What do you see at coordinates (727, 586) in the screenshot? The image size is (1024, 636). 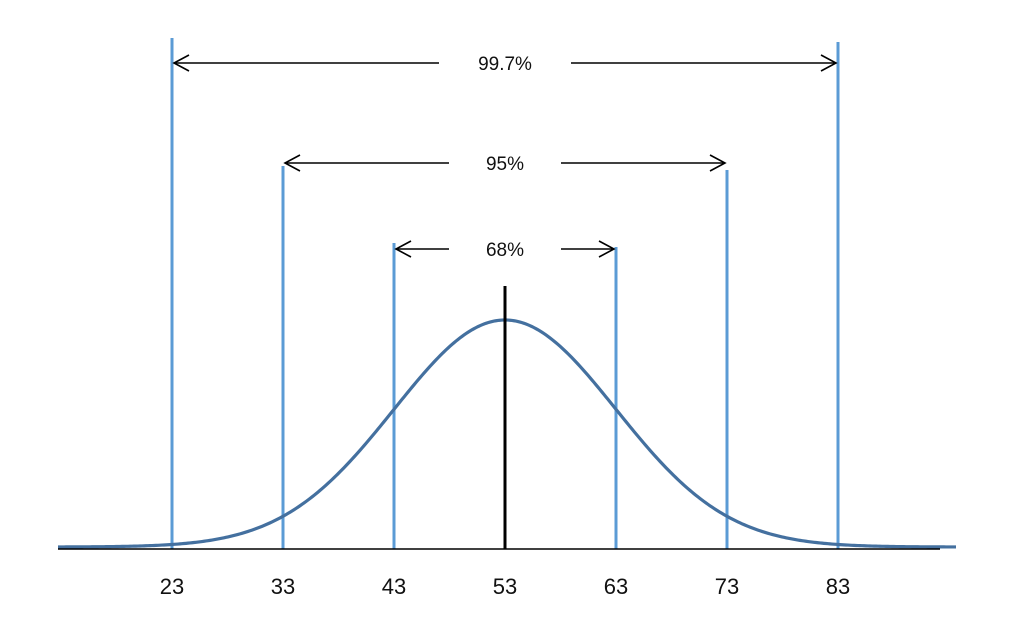 I see `tick-label-73: 73` at bounding box center [727, 586].